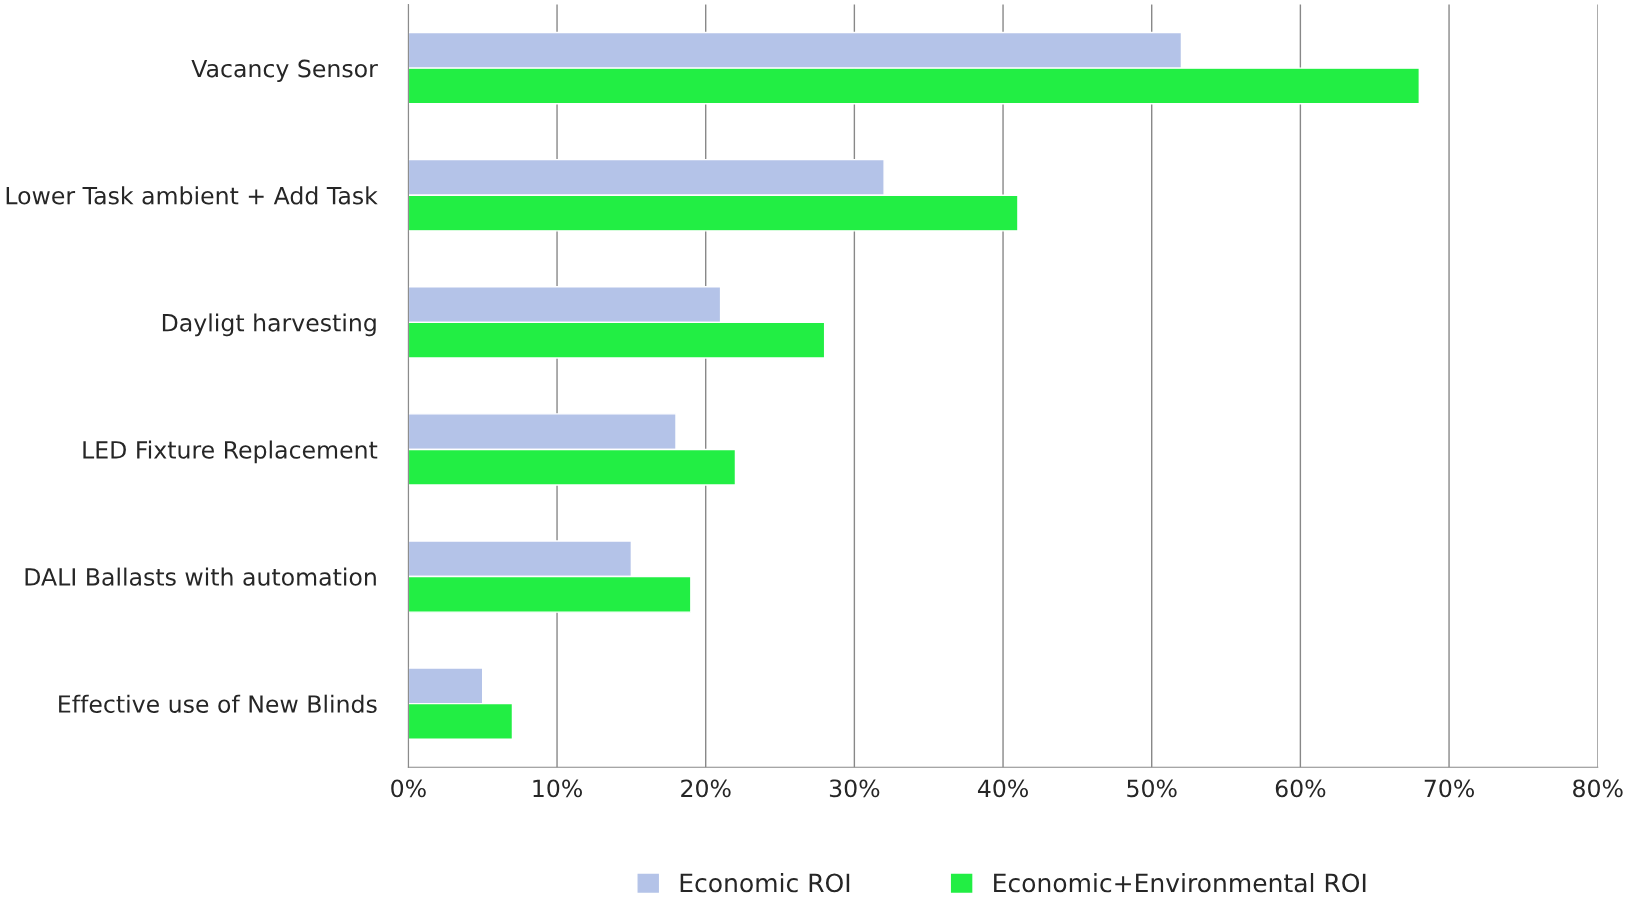  What do you see at coordinates (765, 883) in the screenshot?
I see `legend-label: Economic ROI` at bounding box center [765, 883].